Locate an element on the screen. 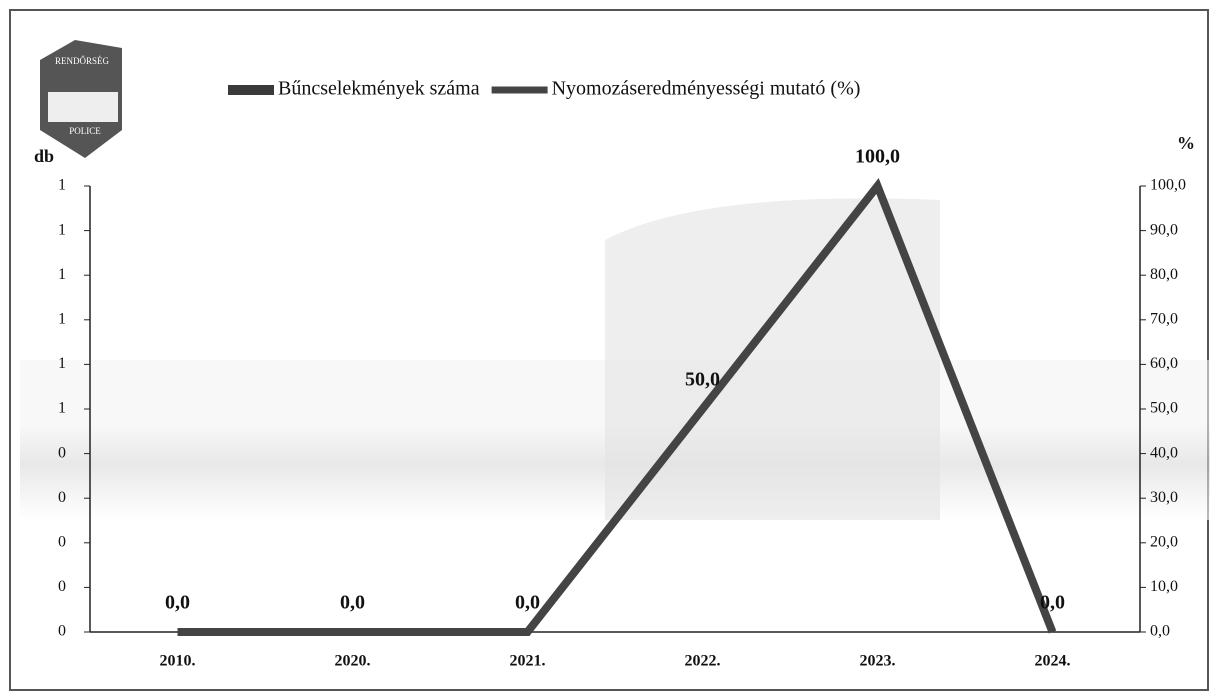 Image resolution: width=1216 pixels, height=698 pixels. y2-tick-label: 30,0 is located at coordinates (1164, 497).